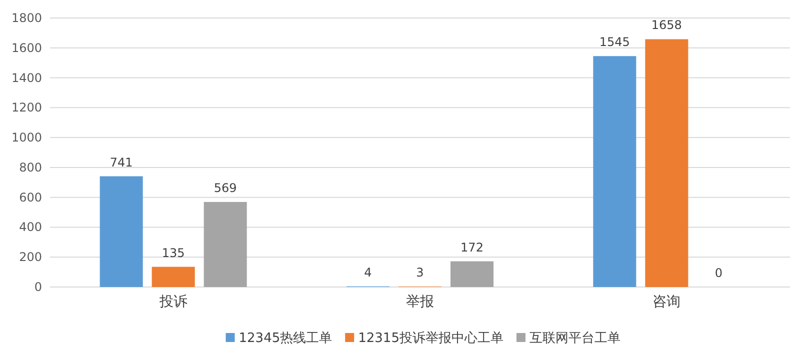 The width and height of the screenshot is (800, 362). What do you see at coordinates (26, 107) in the screenshot?
I see `y-tick-label: 1200` at bounding box center [26, 107].